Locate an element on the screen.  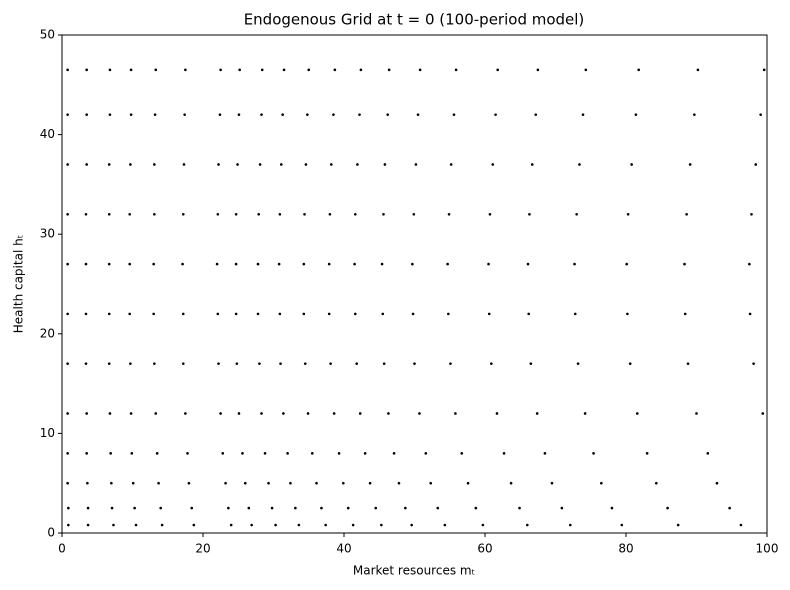
y-tick-label: 0 is located at coordinates (51, 533).